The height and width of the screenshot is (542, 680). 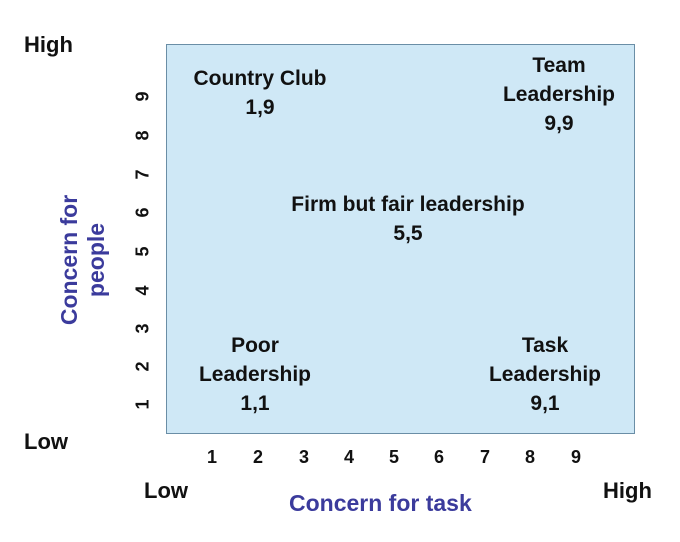 What do you see at coordinates (142, 366) in the screenshot?
I see `y-tick: 2` at bounding box center [142, 366].